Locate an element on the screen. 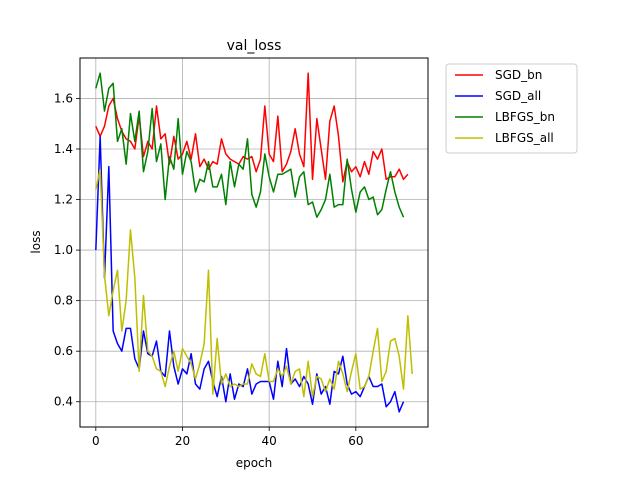 This screenshot has width=640, height=480. y-tick-label: 0.4 is located at coordinates (63, 402).